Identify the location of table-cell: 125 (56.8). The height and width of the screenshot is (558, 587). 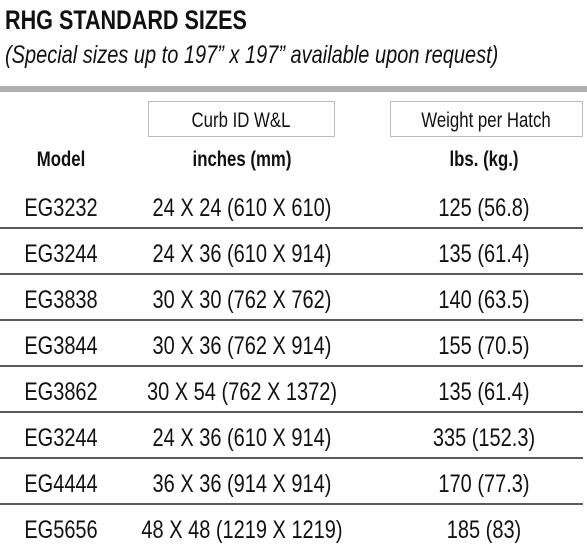
(483, 208).